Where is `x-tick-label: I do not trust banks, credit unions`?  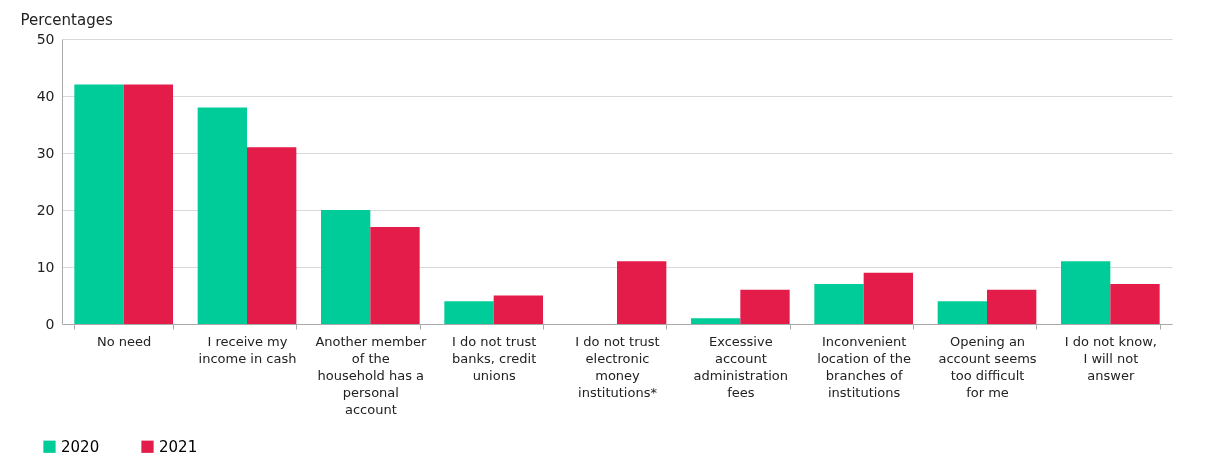
x-tick-label: I do not trust banks, credit unions is located at coordinates (494, 358).